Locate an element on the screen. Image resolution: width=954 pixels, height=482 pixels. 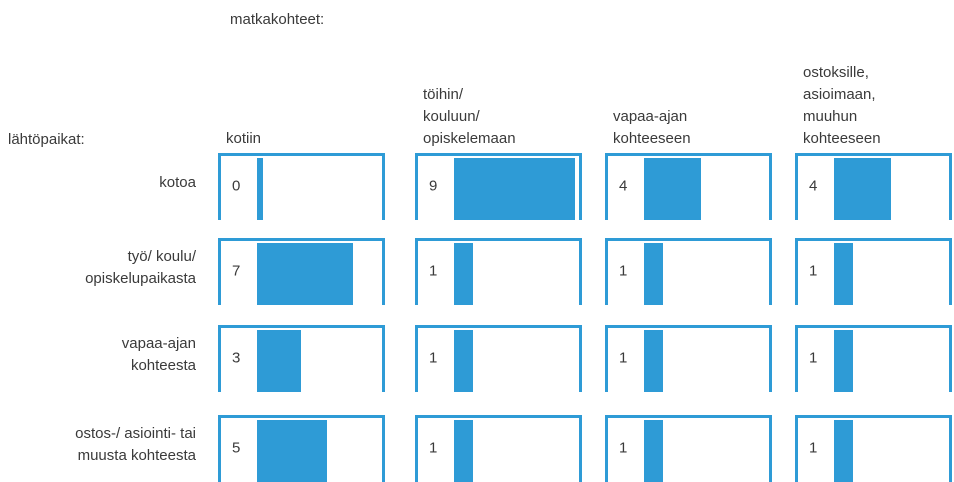
row-label: kotoa is located at coordinates (177, 182).